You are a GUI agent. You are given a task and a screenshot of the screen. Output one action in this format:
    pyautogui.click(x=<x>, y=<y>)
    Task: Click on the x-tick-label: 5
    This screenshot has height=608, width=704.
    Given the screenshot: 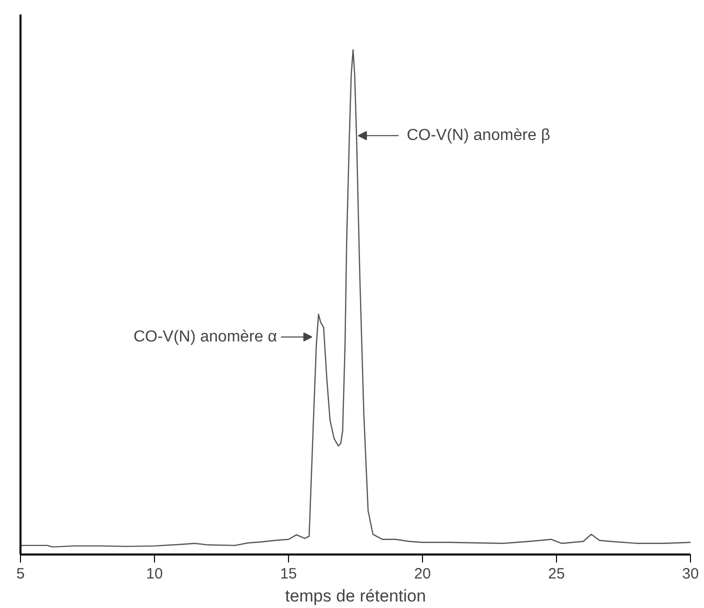 What is the action you would take?
    pyautogui.click(x=20, y=574)
    